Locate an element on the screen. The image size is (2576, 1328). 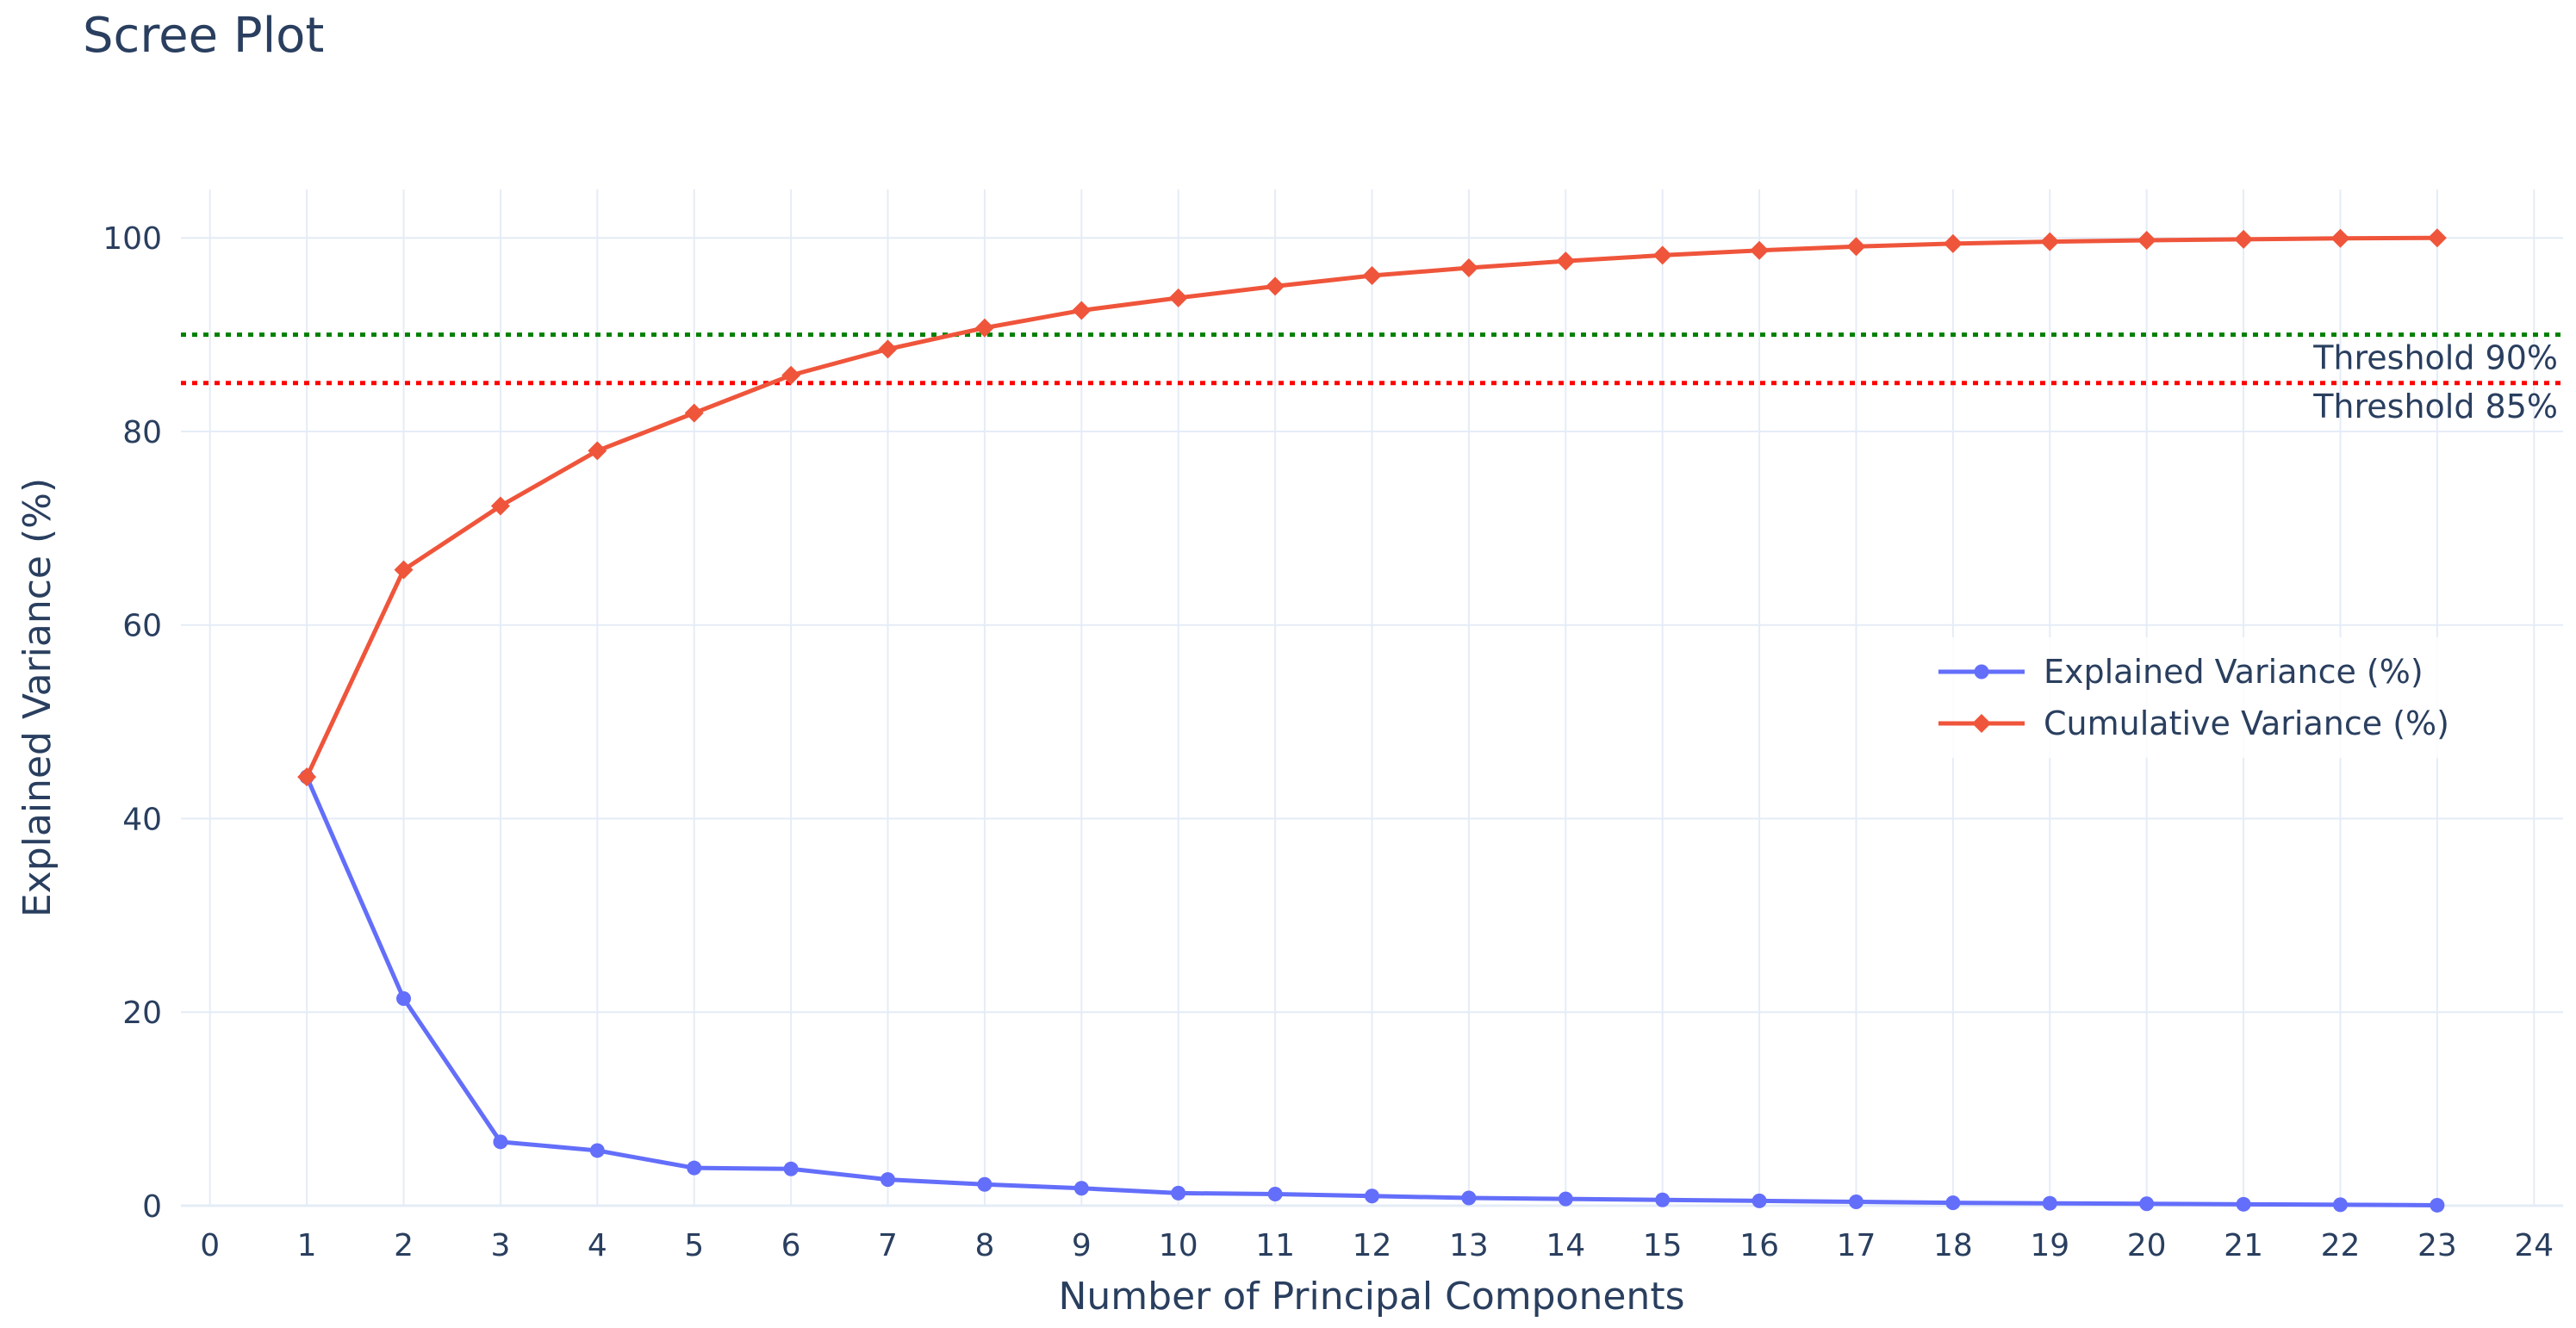
x-tick-label: 4 is located at coordinates (598, 1245).